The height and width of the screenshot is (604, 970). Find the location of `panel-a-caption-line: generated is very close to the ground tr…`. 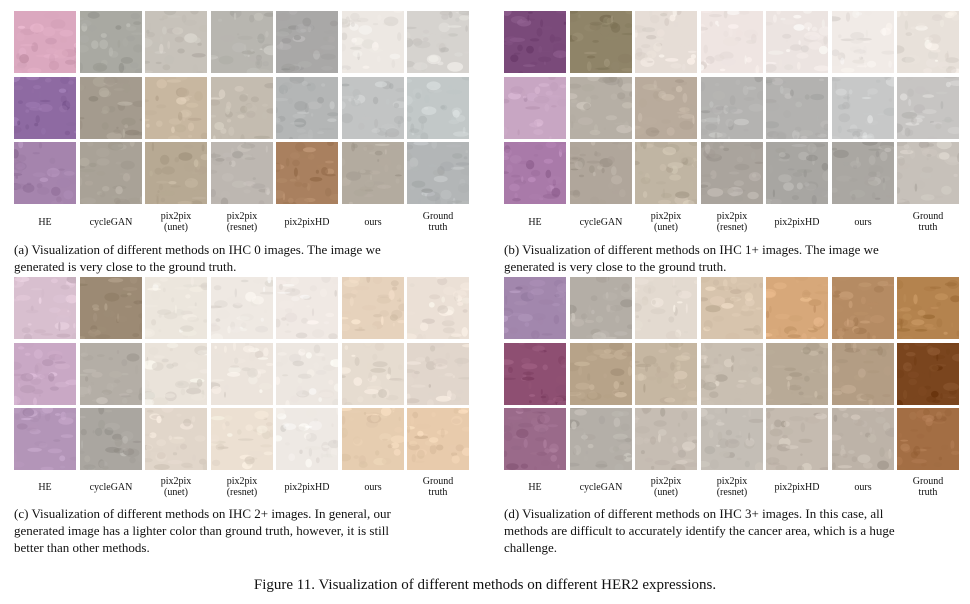

panel-a-caption-line: generated is very close to the ground tr… is located at coordinates (125, 266).